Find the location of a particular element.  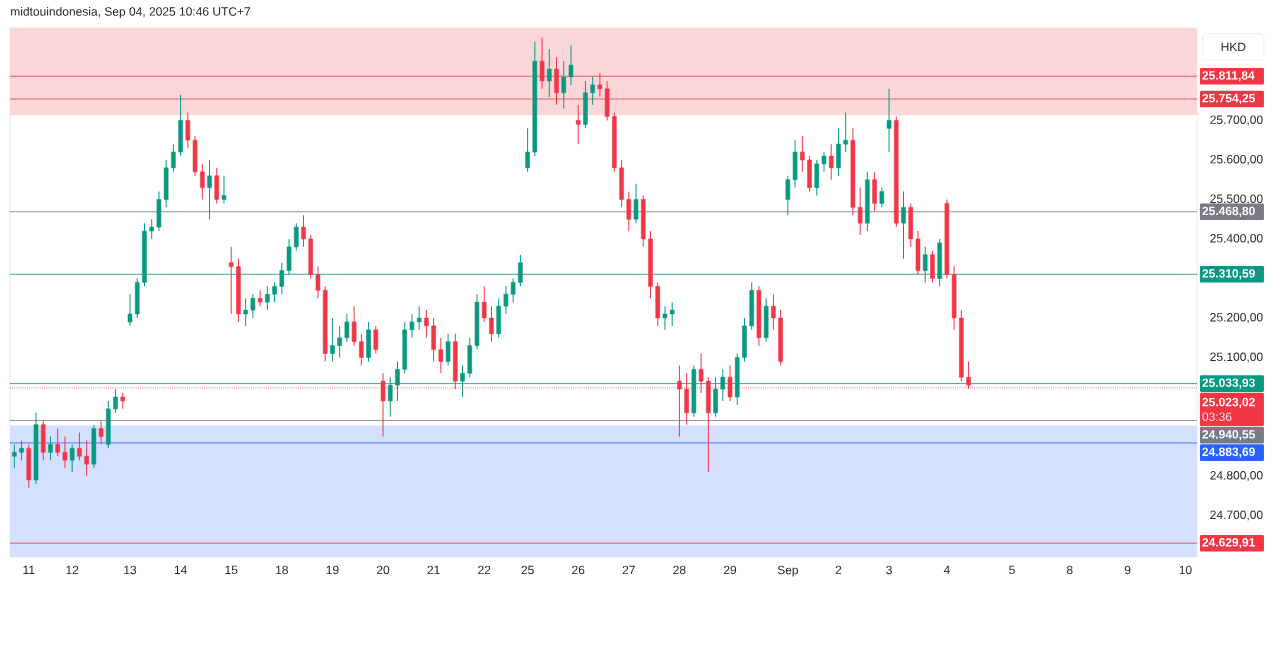

x-tick-label: 3 is located at coordinates (889, 570).